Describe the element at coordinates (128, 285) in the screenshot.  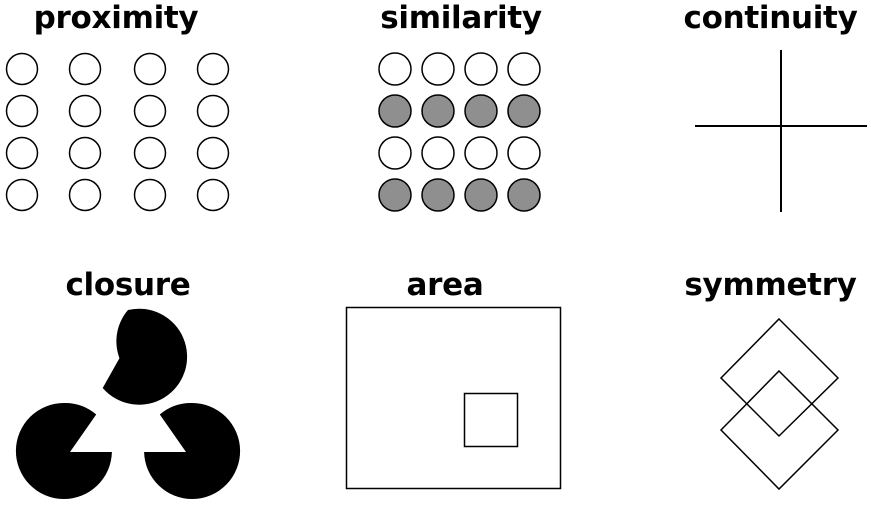
I see `closure-title: closure` at that location.